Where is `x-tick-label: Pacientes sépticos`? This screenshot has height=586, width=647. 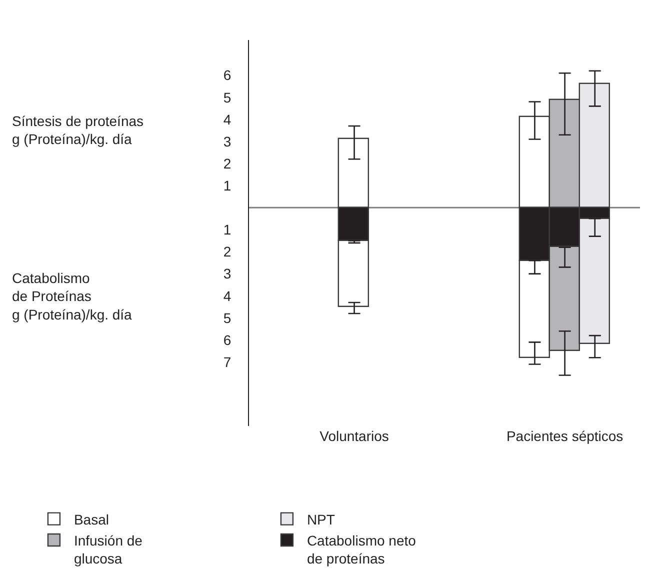 x-tick-label: Pacientes sépticos is located at coordinates (565, 436).